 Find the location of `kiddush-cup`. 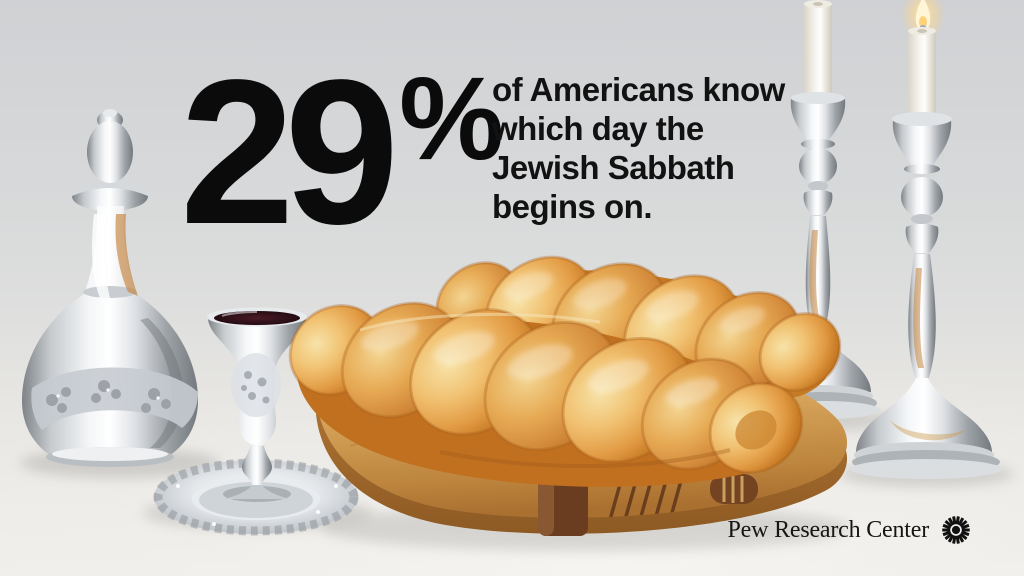

kiddush-cup is located at coordinates (257, 403).